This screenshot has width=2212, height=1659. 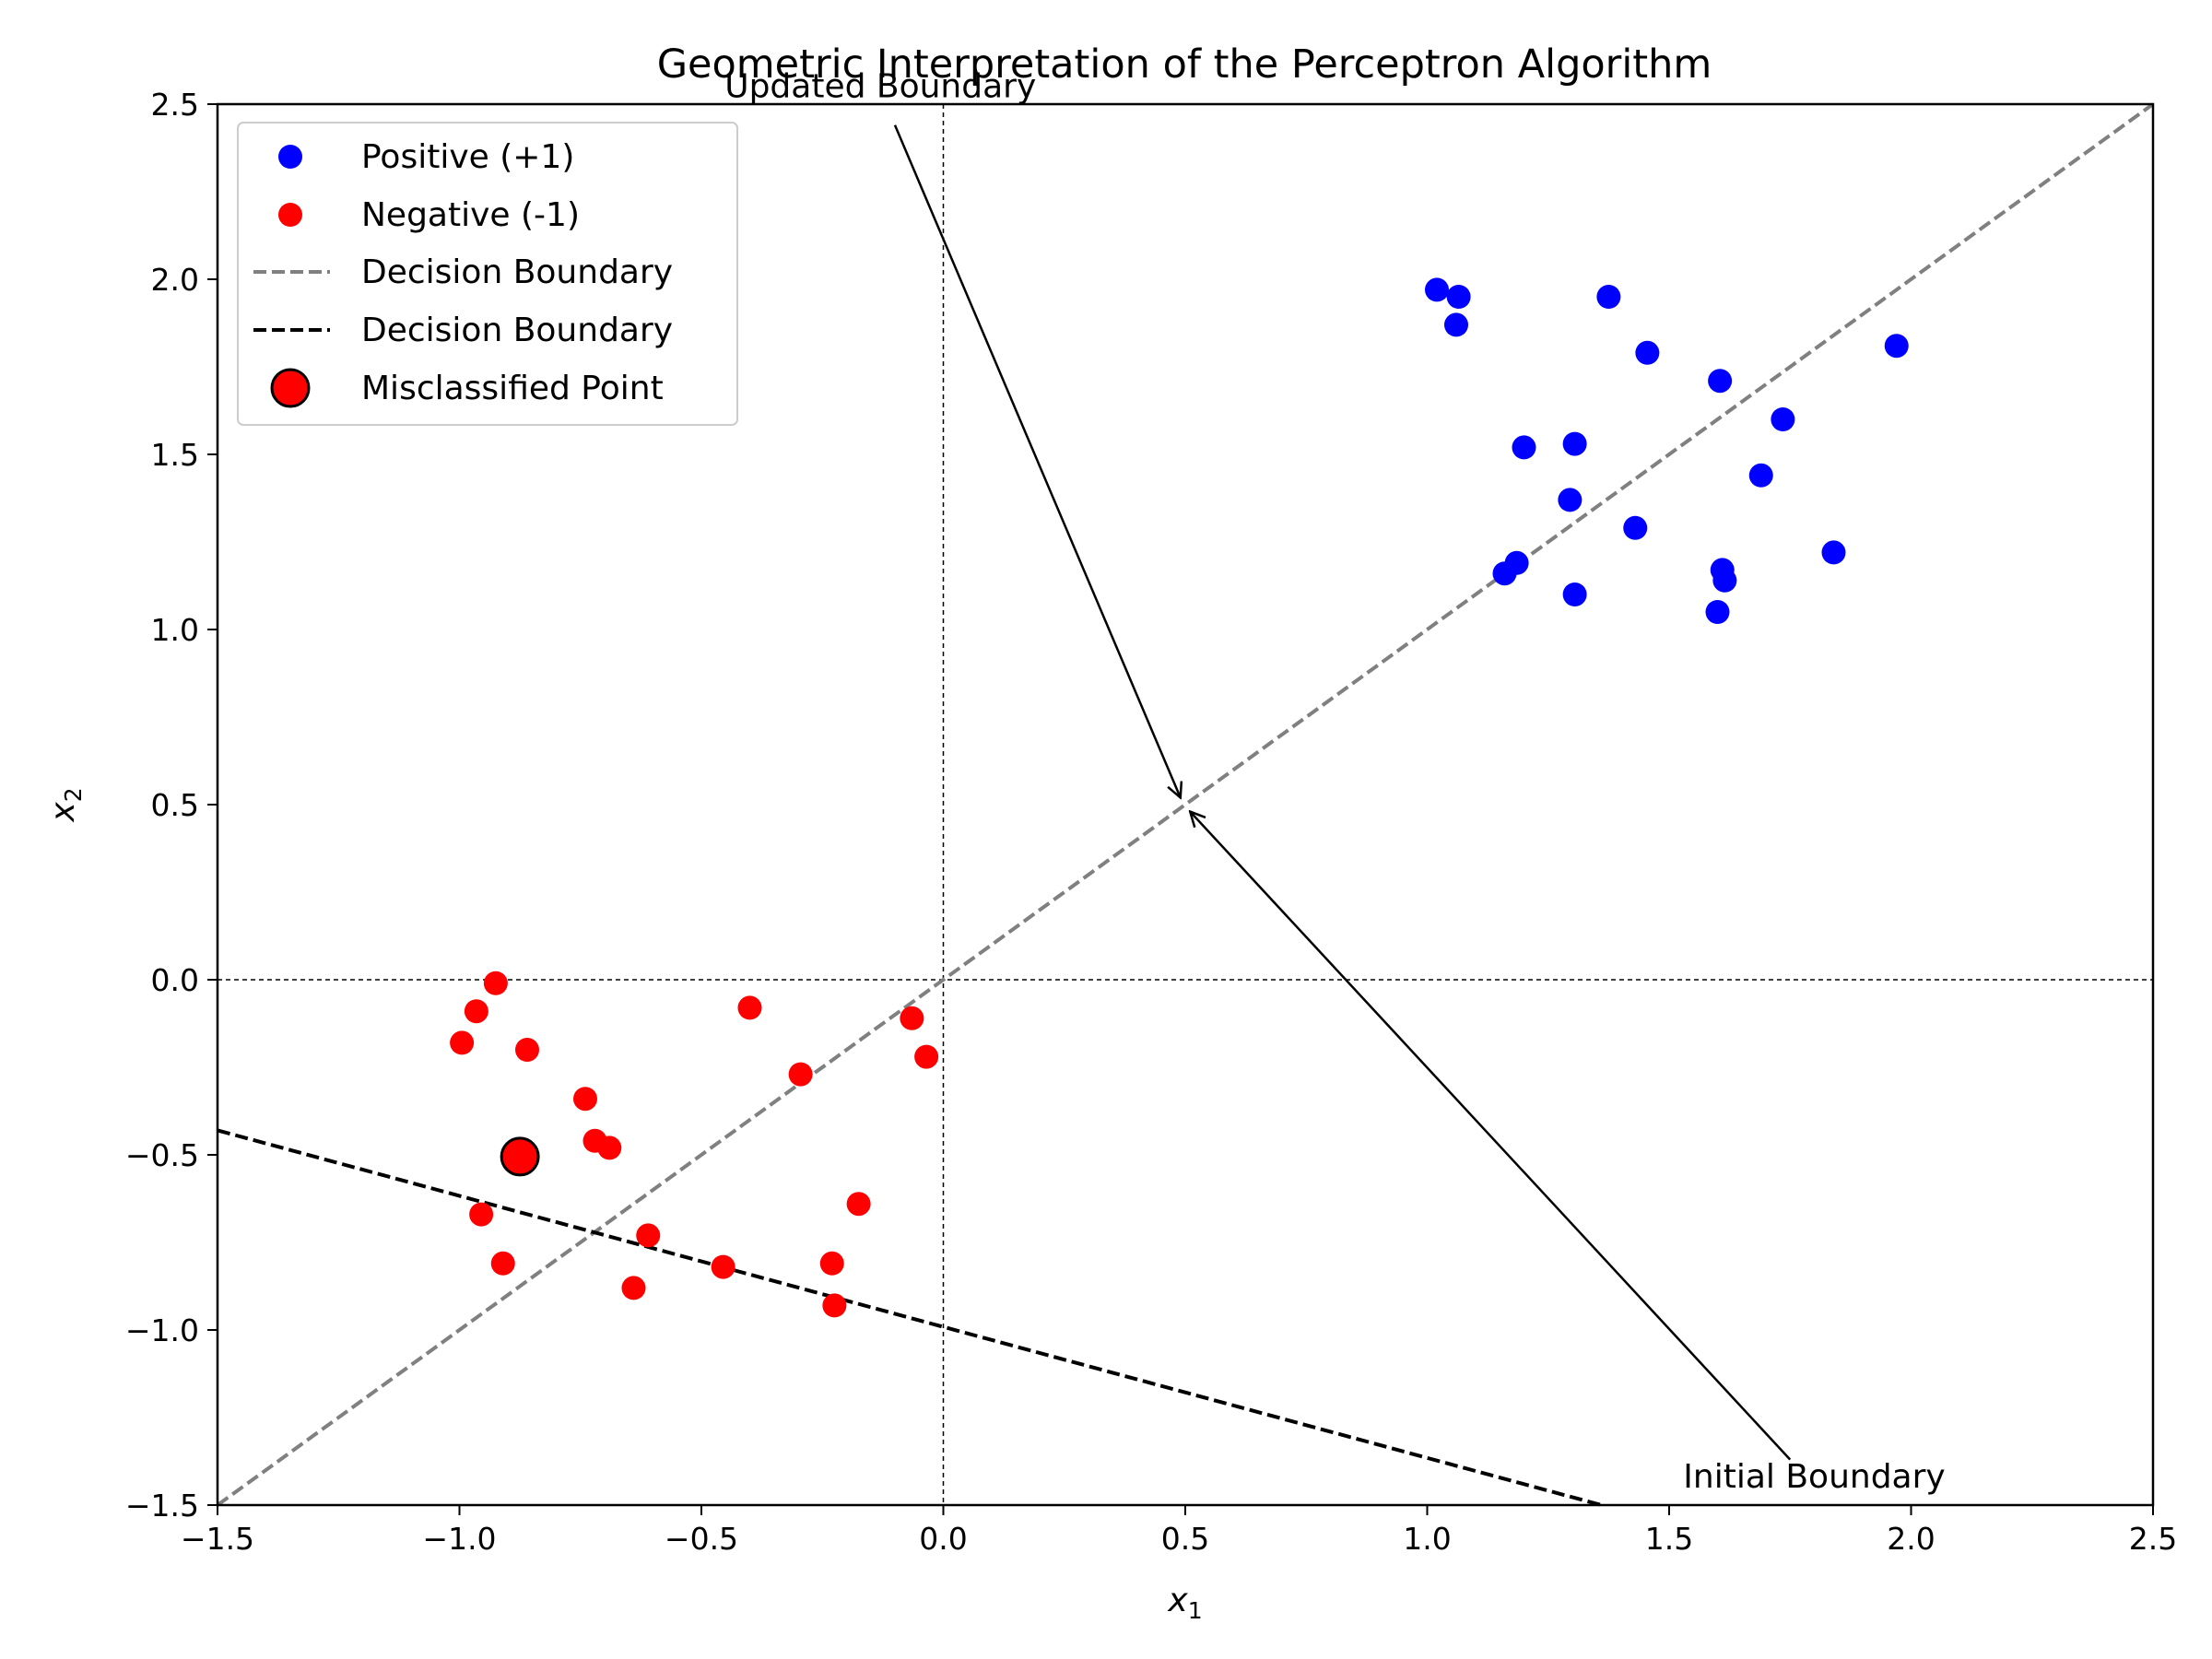 I want to click on initial-boundary-annotation: Initial Boundary, so click(x=1814, y=1477).